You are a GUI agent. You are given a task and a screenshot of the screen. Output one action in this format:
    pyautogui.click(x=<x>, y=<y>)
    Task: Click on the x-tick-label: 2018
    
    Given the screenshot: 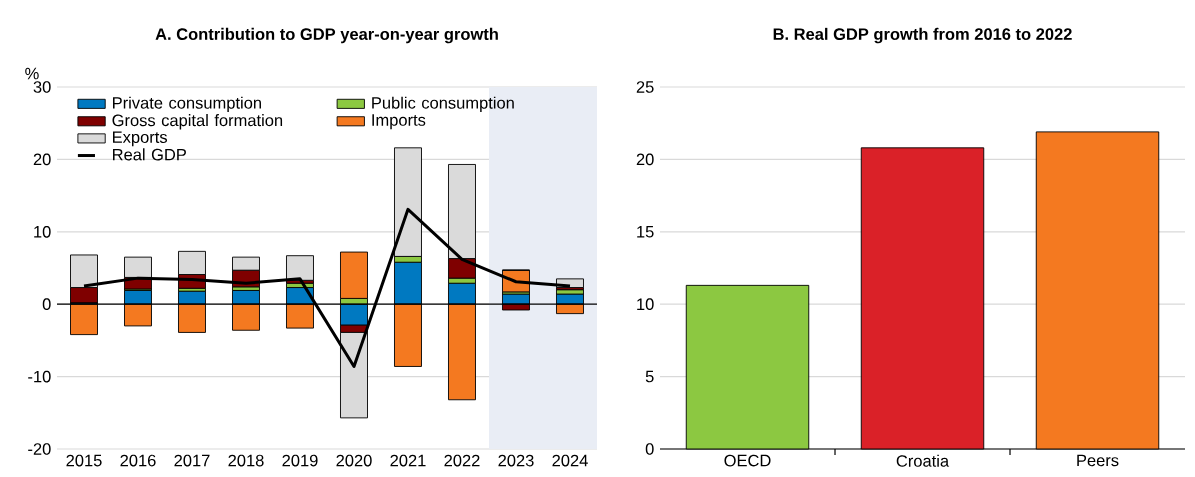 What is the action you would take?
    pyautogui.click(x=246, y=460)
    